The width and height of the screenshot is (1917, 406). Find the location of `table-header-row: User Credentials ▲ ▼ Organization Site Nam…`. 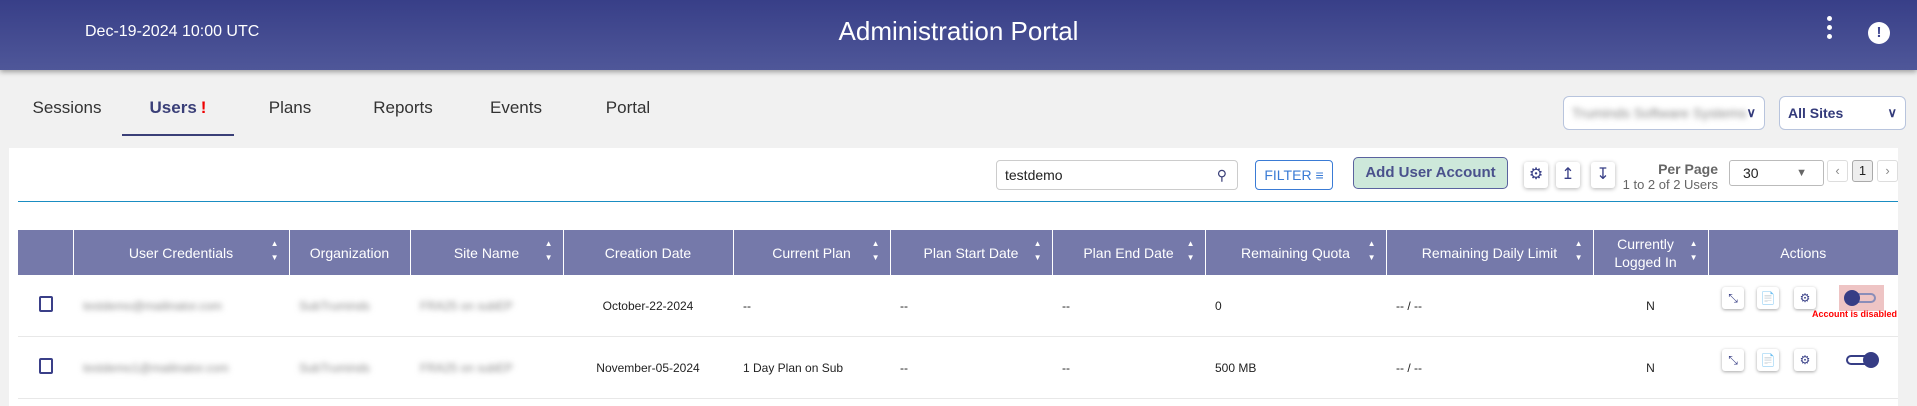

table-header-row: User Credentials ▲ ▼ Organization Site Nam… is located at coordinates (958, 252).